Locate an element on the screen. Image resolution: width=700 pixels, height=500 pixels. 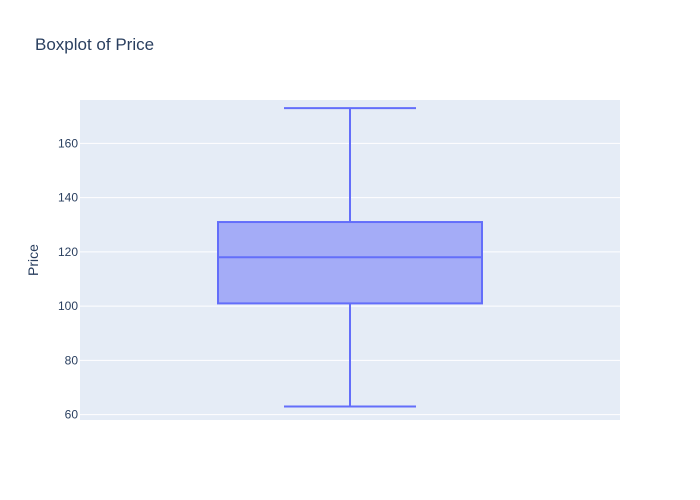
y-tick-label-140: 140 is located at coordinates (68, 198).